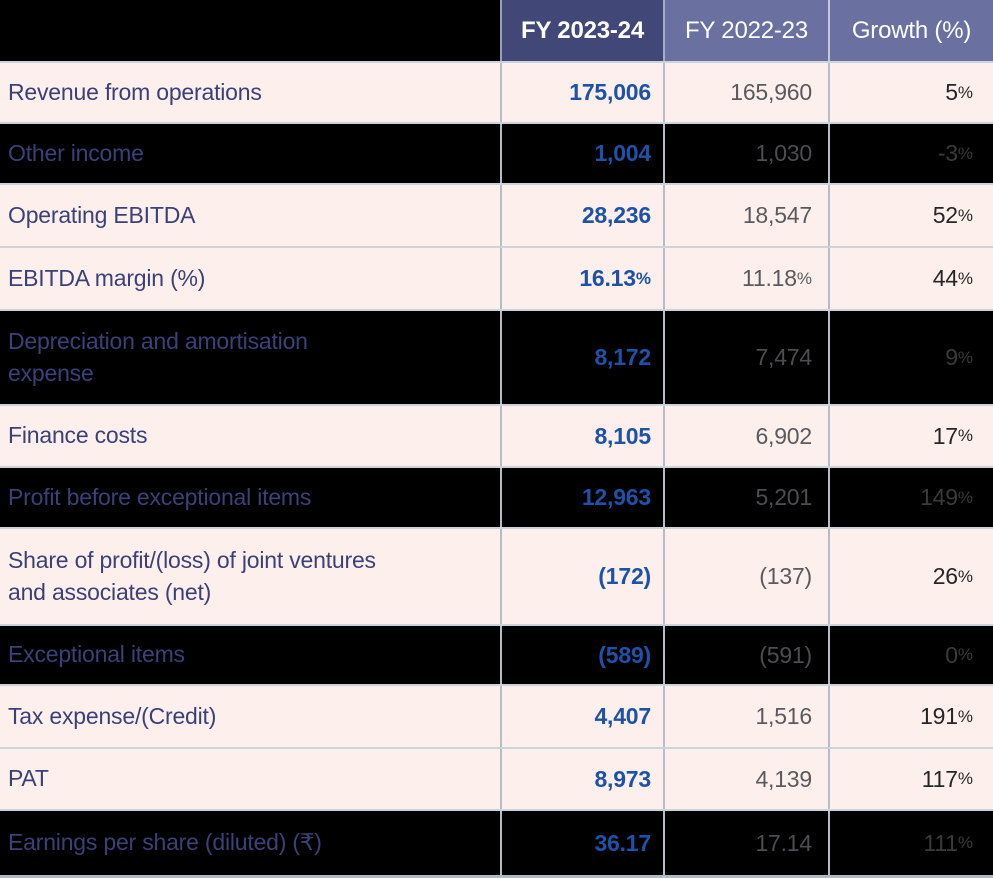 This screenshot has height=878, width=993. Describe the element at coordinates (745, 779) in the screenshot. I see `value-previous: 4,139` at that location.